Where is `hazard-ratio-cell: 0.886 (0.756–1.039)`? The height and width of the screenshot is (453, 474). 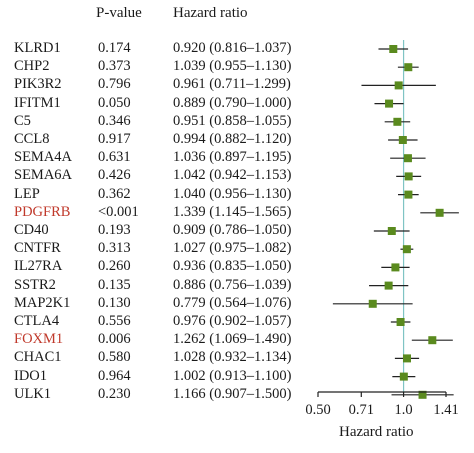
hazard-ratio-cell: 0.886 (0.756–1.039) is located at coordinates (232, 284).